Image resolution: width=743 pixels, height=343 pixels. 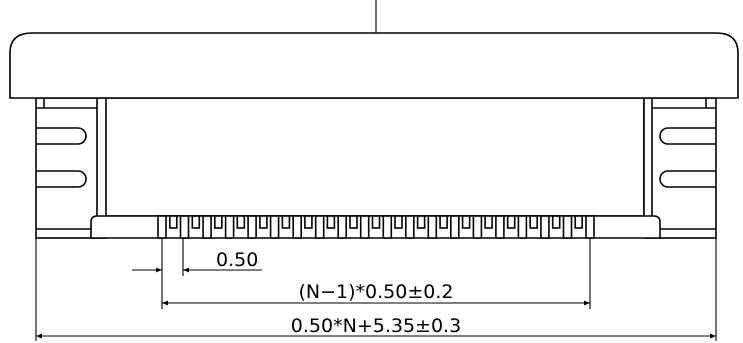 What do you see at coordinates (237, 260) in the screenshot?
I see `pitch-label: 0.50` at bounding box center [237, 260].